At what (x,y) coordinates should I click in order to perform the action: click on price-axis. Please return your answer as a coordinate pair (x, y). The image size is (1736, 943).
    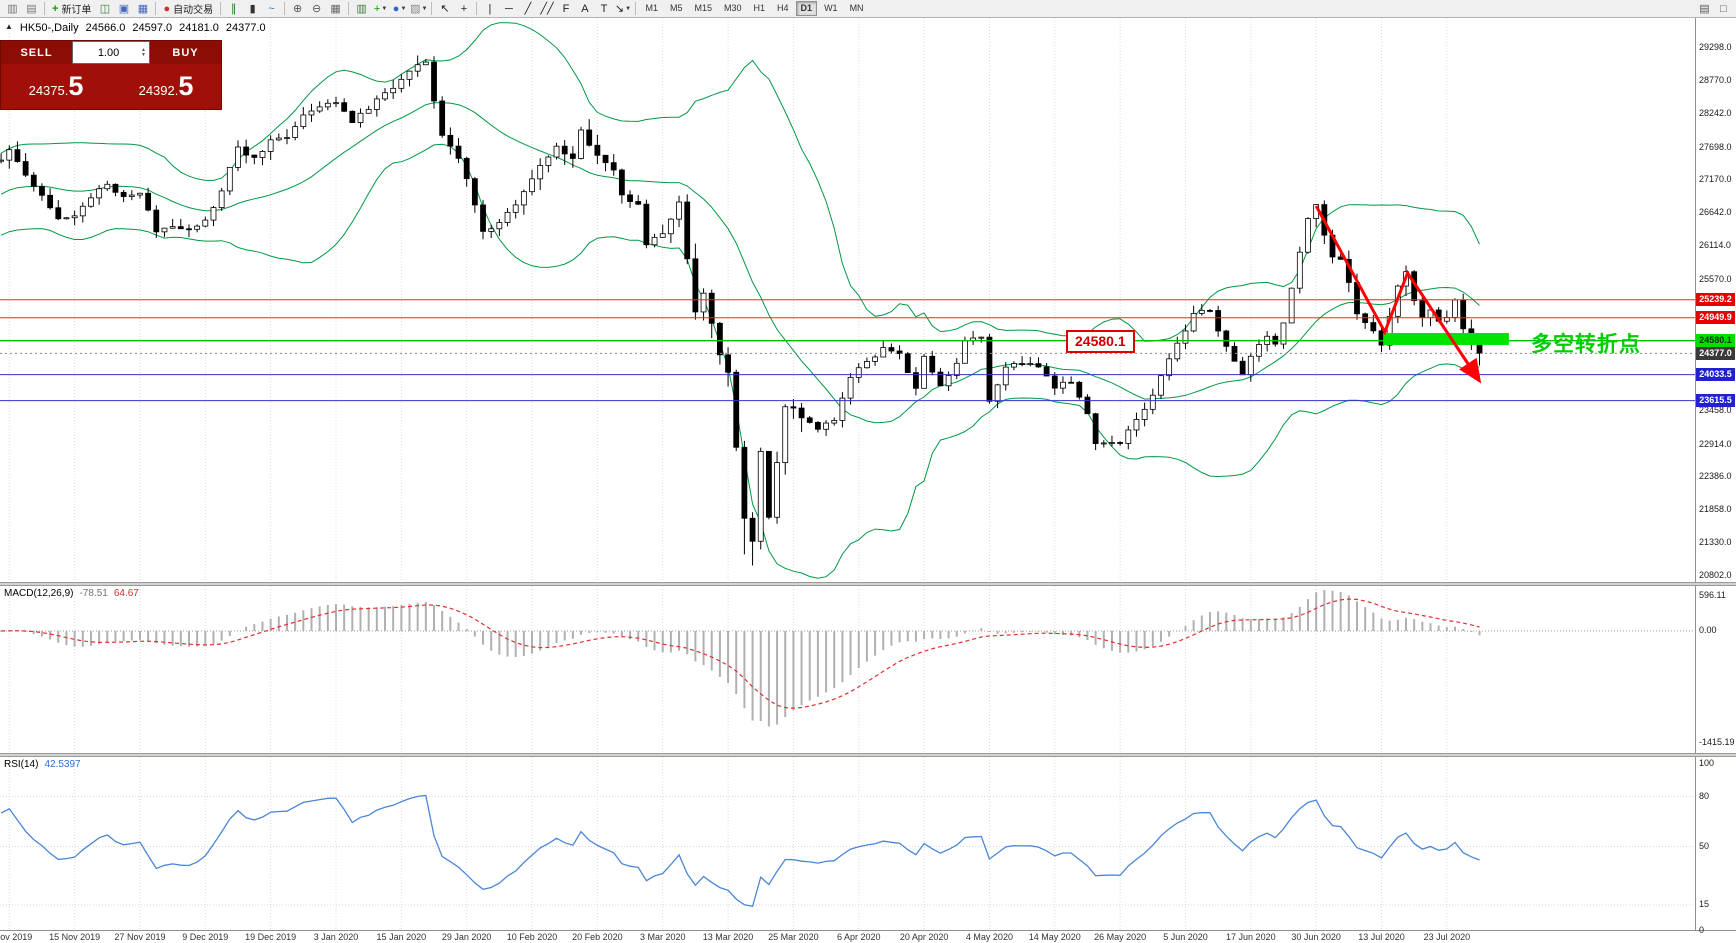
    Looking at the image, I should click on (1715, 474).